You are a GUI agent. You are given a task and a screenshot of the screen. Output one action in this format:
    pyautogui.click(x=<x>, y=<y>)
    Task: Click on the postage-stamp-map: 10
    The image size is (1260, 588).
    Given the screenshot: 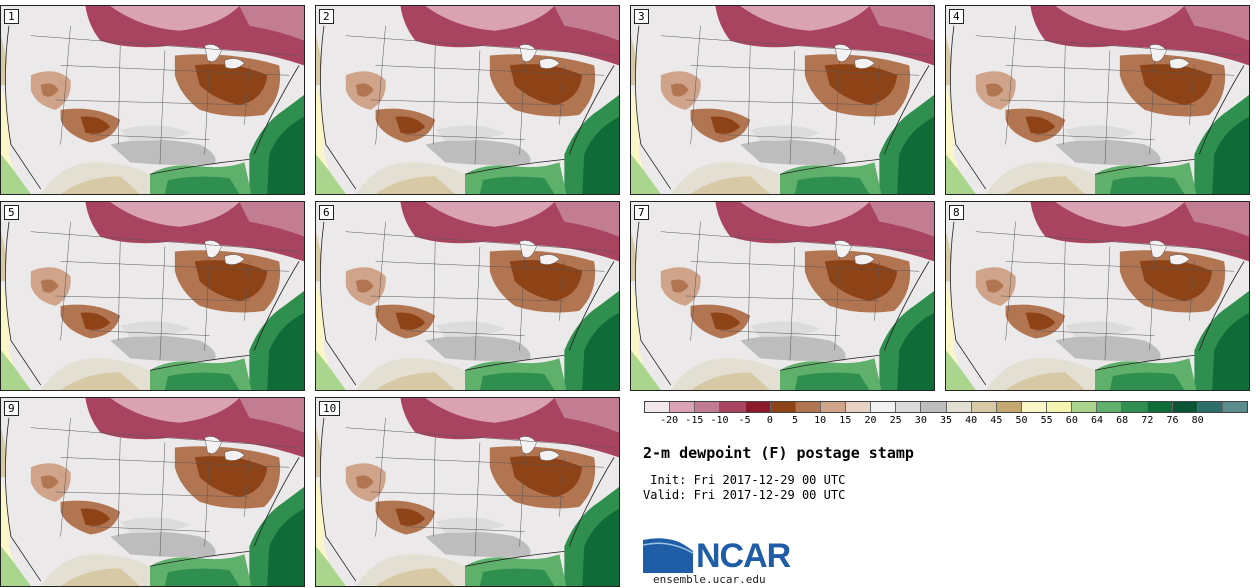 What is the action you would take?
    pyautogui.click(x=467, y=492)
    